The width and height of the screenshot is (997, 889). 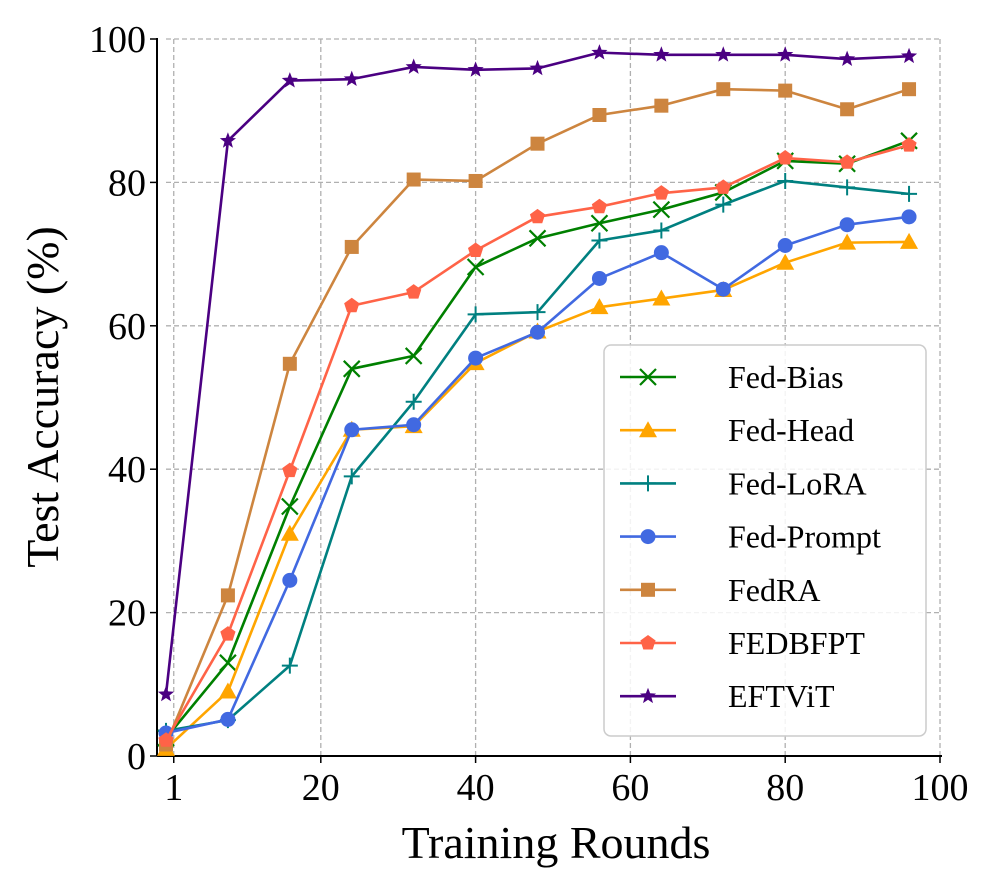 What do you see at coordinates (476, 788) in the screenshot?
I see `x-tick-label: 40` at bounding box center [476, 788].